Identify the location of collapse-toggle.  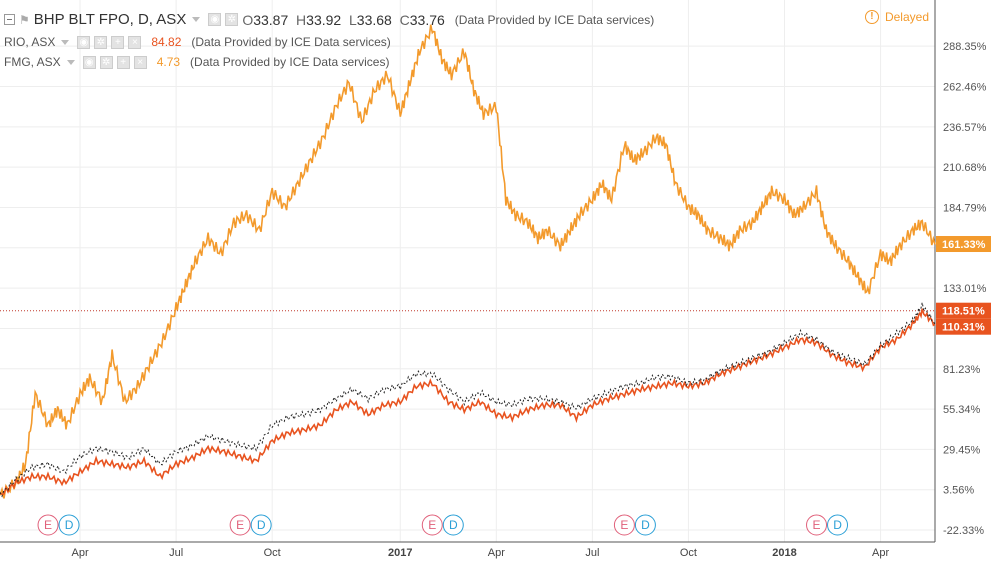
(9, 19).